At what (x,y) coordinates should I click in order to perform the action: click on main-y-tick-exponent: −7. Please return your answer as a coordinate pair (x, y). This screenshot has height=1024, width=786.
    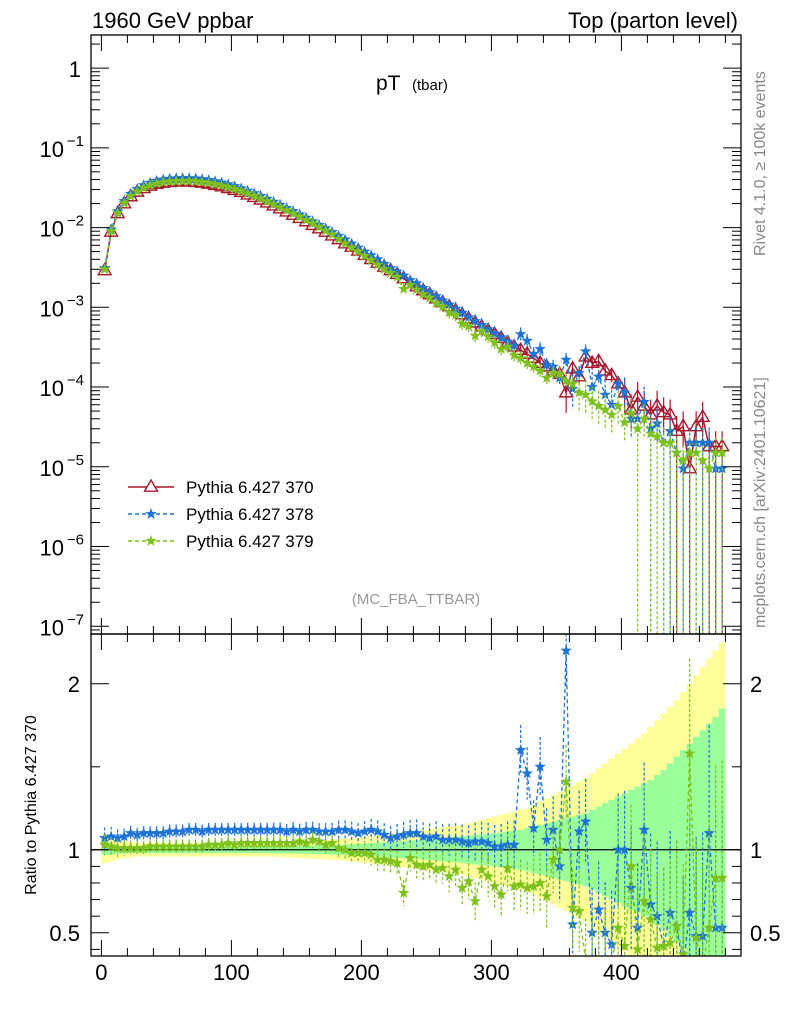
    Looking at the image, I should click on (75, 619).